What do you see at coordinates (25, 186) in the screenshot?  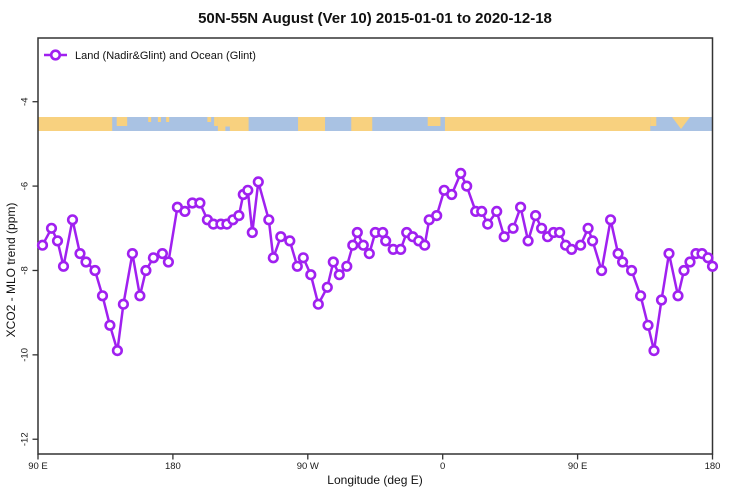 I see `y-tick-label: -6` at bounding box center [25, 186].